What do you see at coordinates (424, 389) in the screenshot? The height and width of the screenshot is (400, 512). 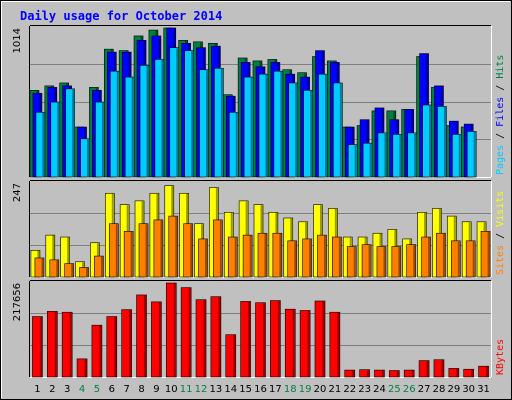 I see `x-tick-label: 27` at bounding box center [424, 389].